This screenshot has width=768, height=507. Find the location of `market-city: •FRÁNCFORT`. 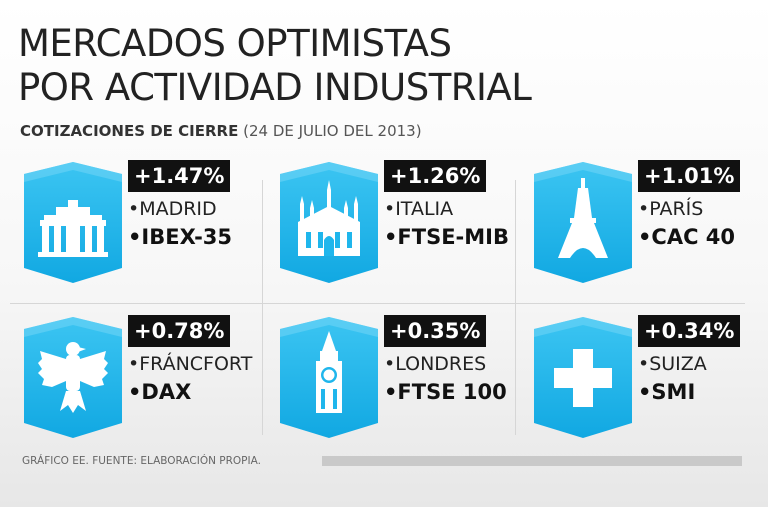

market-city: •FRÁNCFORT is located at coordinates (190, 364).